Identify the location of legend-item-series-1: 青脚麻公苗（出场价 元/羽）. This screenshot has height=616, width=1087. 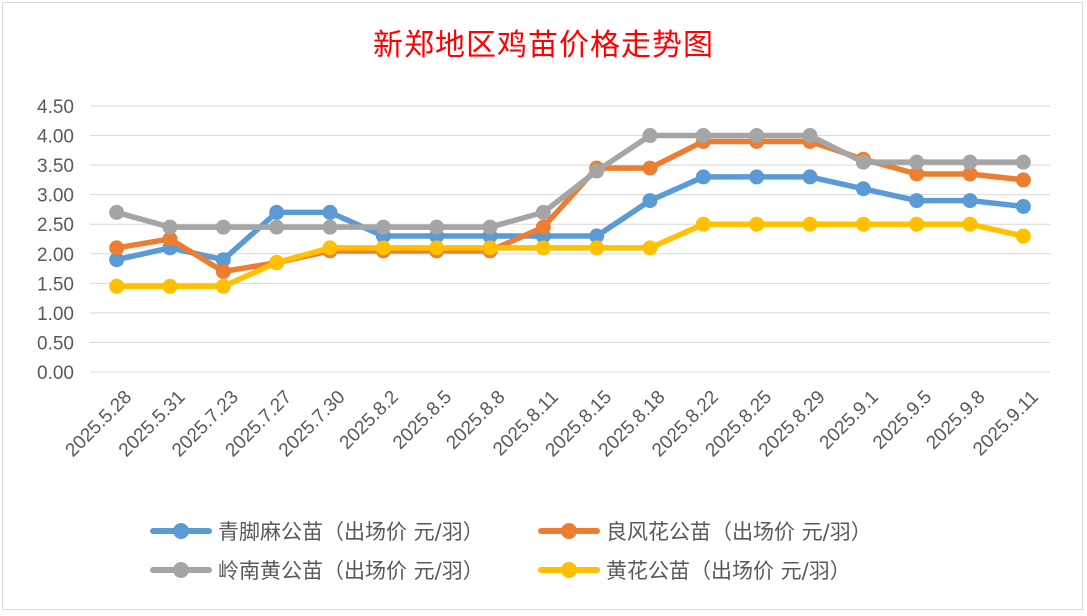
(317, 531).